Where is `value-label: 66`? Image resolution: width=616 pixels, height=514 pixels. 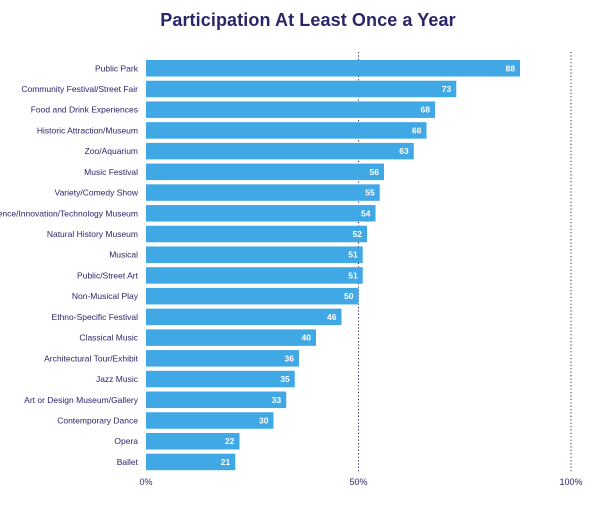 value-label: 66 is located at coordinates (417, 130).